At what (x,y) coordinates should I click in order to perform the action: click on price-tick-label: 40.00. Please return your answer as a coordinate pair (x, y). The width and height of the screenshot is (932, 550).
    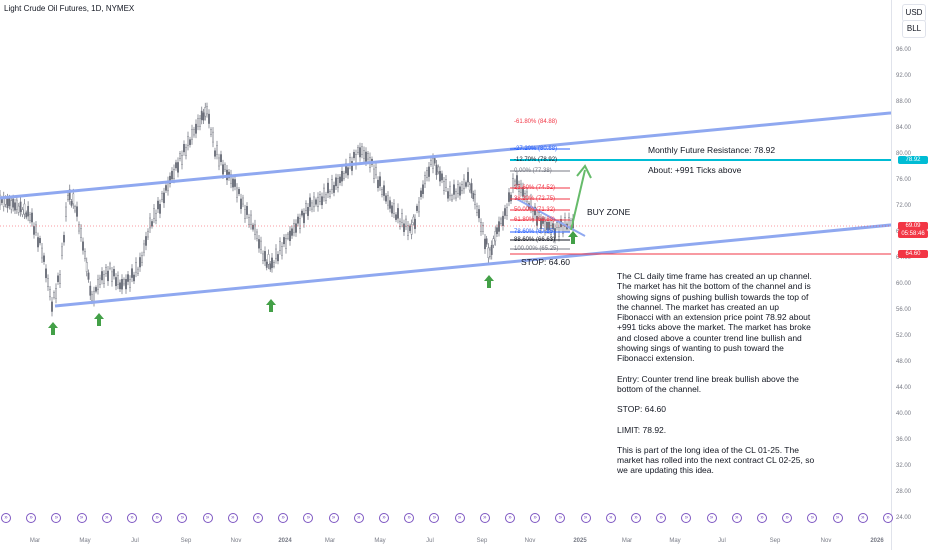
    Looking at the image, I should click on (904, 414).